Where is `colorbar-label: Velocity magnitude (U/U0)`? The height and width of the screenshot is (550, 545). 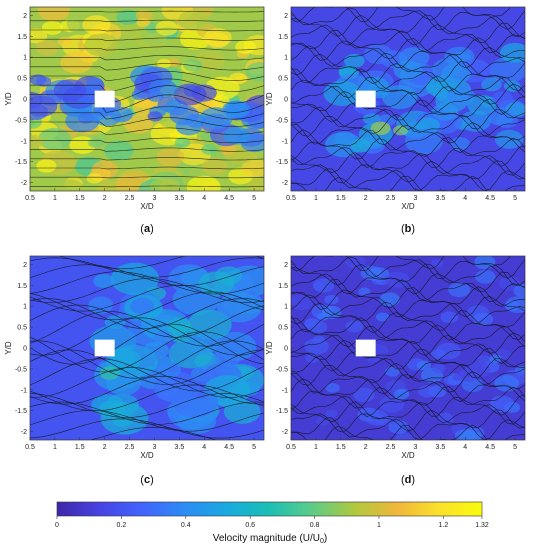
colorbar-label: Velocity magnitude (U/U0) is located at coordinates (270, 539).